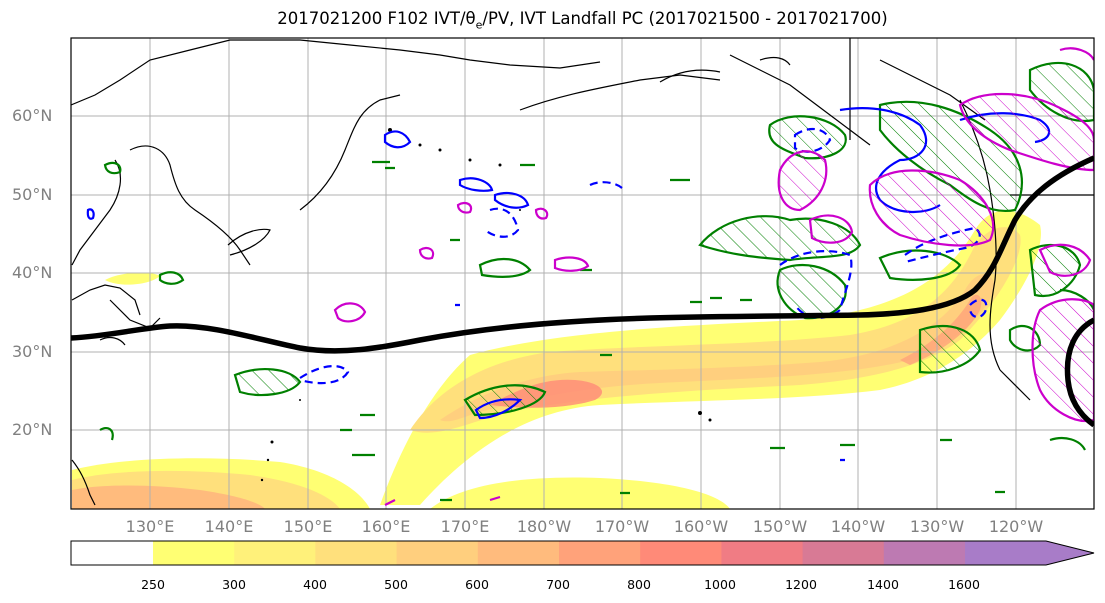 The image size is (1105, 603). Describe the element at coordinates (315, 584) in the screenshot. I see `colorbar-label-400: 400` at that location.